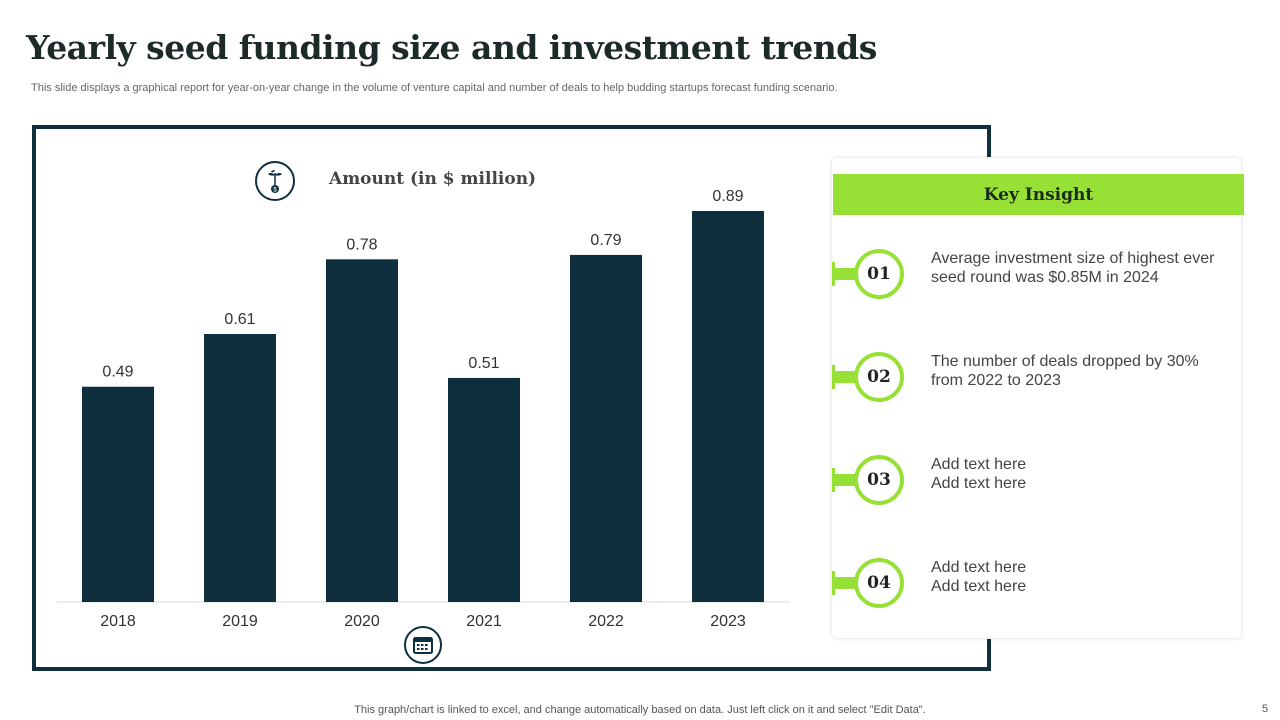  I want to click on insight-number: 01, so click(879, 274).